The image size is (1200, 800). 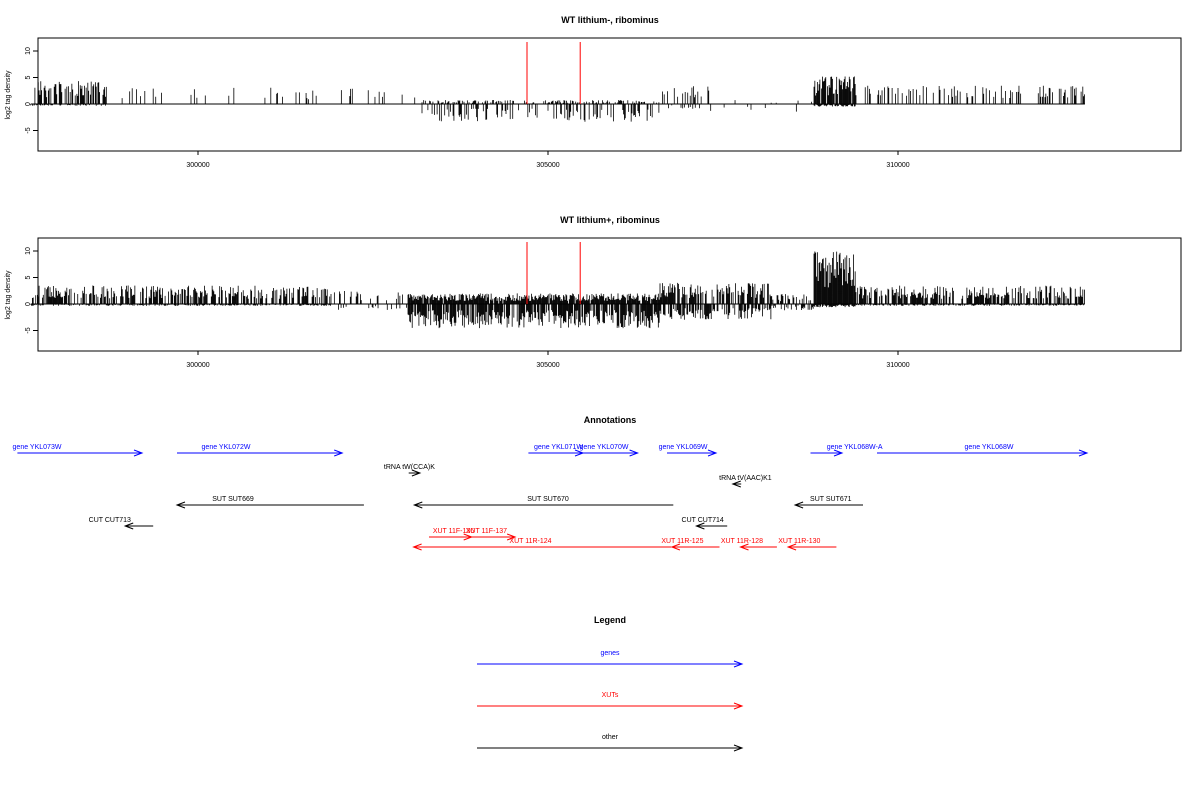 I want to click on feature-label: SUT SUT671, so click(x=831, y=499).